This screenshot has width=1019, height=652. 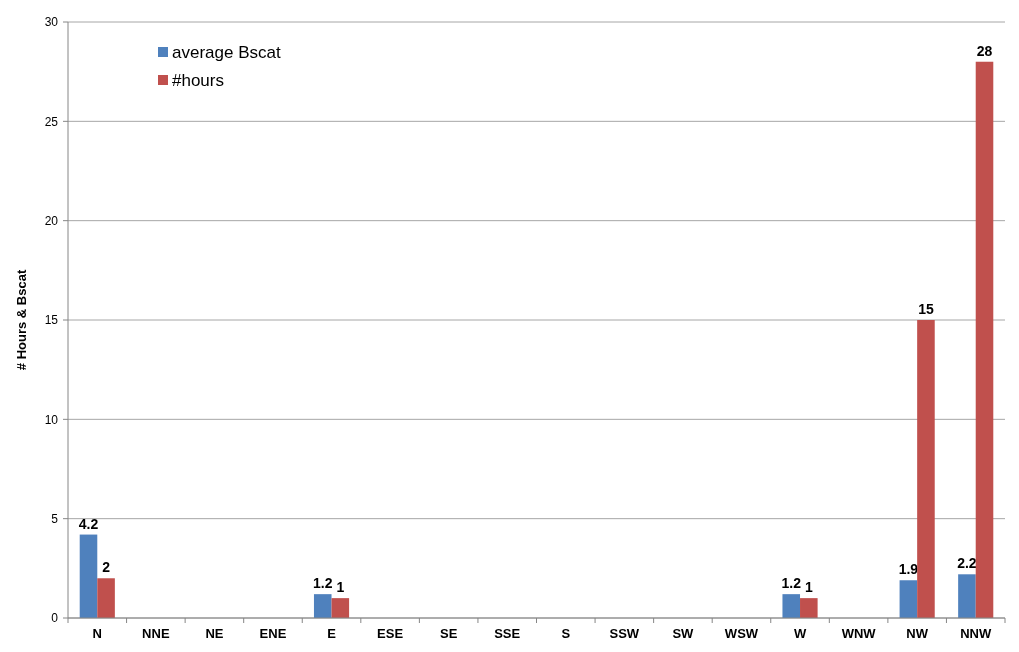 I want to click on y-tick-label: 10, so click(x=51, y=419).